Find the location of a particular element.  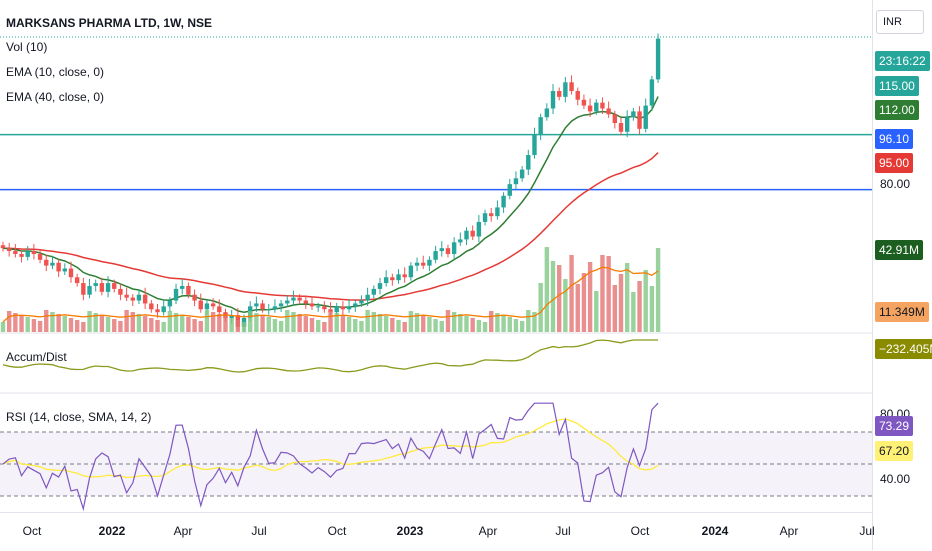

time-label: 2022 is located at coordinates (112, 531).